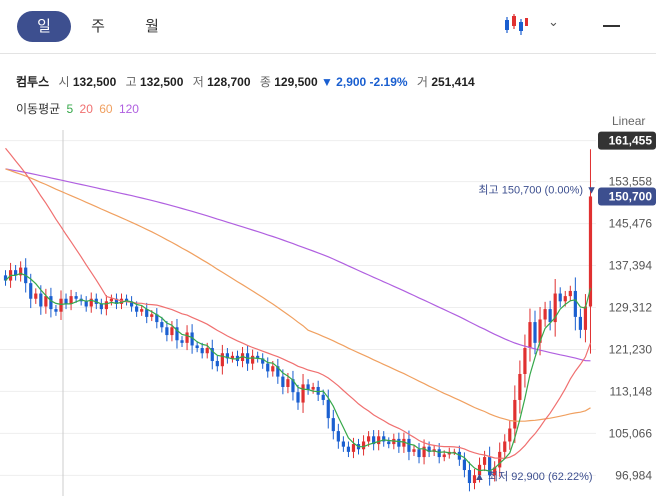 The image size is (656, 496). I want to click on candlestick-icon, so click(516, 25).